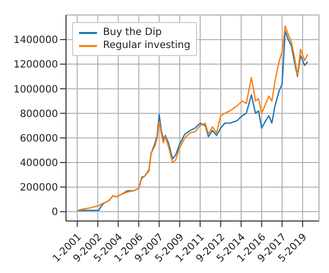 This screenshot has height=273, width=329. I want to click on y-tick-label: 800000, so click(39, 114).